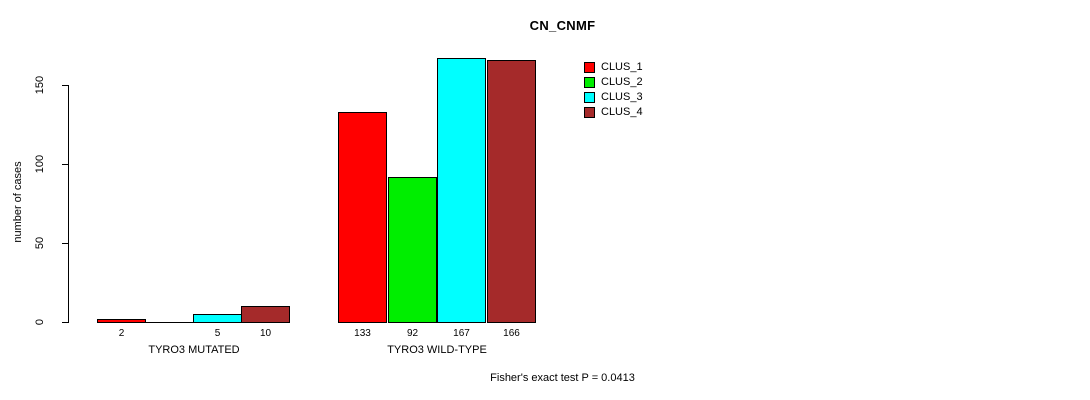  What do you see at coordinates (68, 204) in the screenshot?
I see `y-axis-line` at bounding box center [68, 204].